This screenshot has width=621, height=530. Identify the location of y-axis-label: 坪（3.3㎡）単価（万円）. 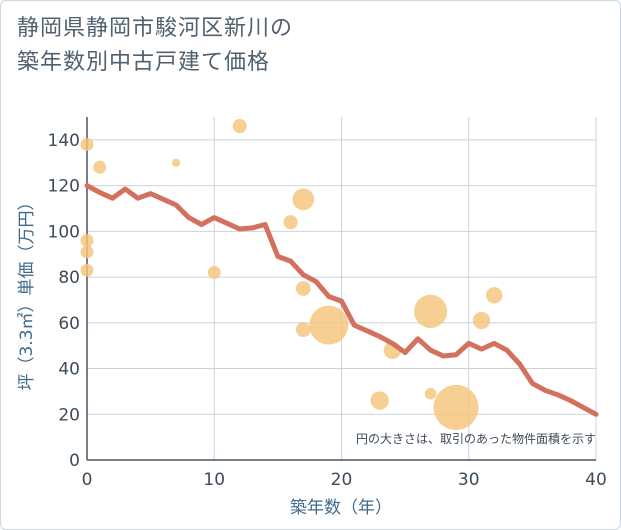
(27, 291).